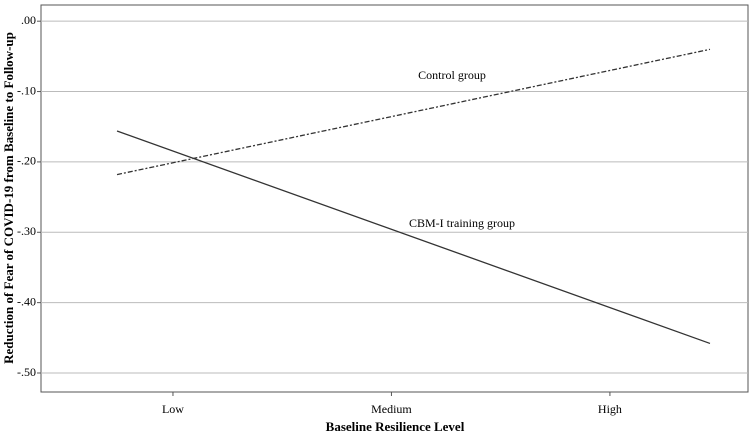 Image resolution: width=750 pixels, height=437 pixels. Describe the element at coordinates (462, 223) in the screenshot. I see `series-label: CBM-I training group` at that location.